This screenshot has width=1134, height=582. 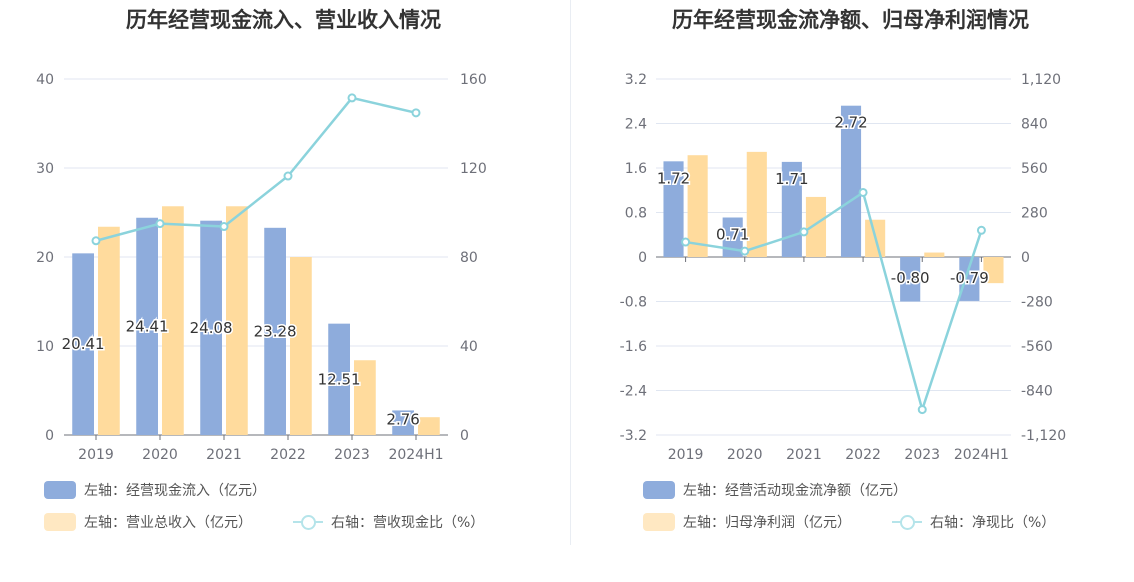 I want to click on y-tick-label-right: -560, so click(x=1037, y=347).